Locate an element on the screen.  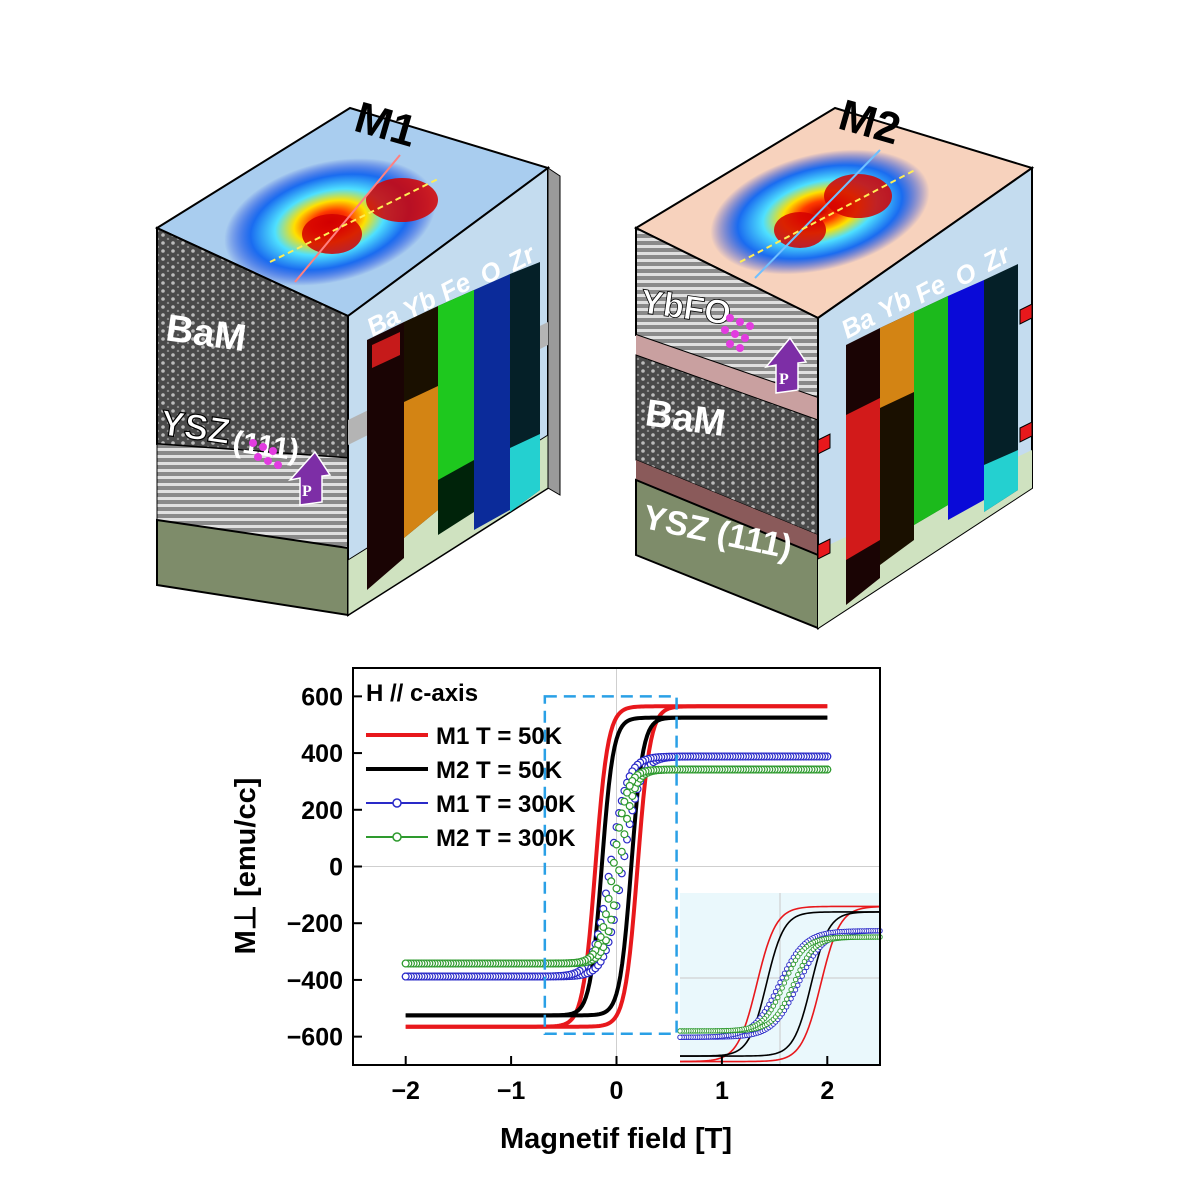
y-tick-label: −200 is located at coordinates (315, 924).